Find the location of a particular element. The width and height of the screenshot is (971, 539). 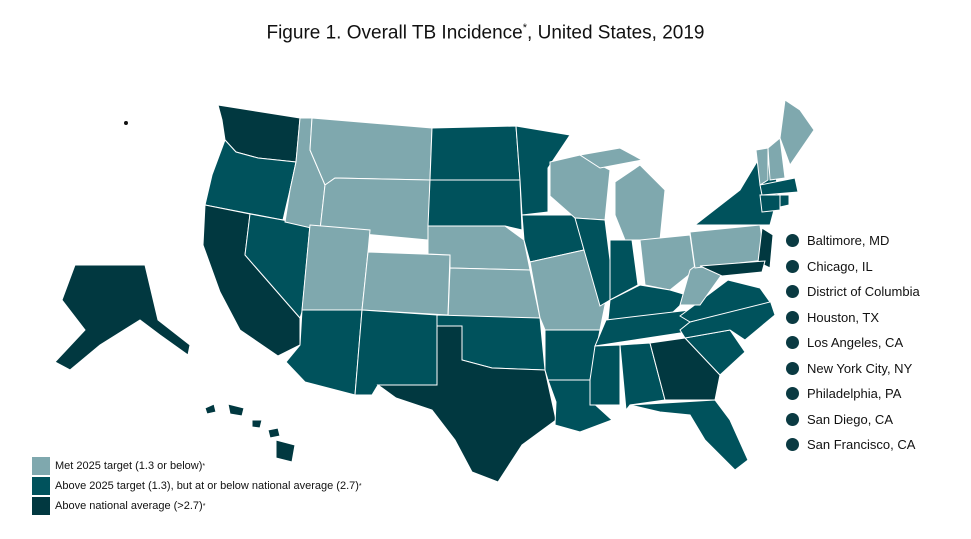

state-ms is located at coordinates (605, 375).